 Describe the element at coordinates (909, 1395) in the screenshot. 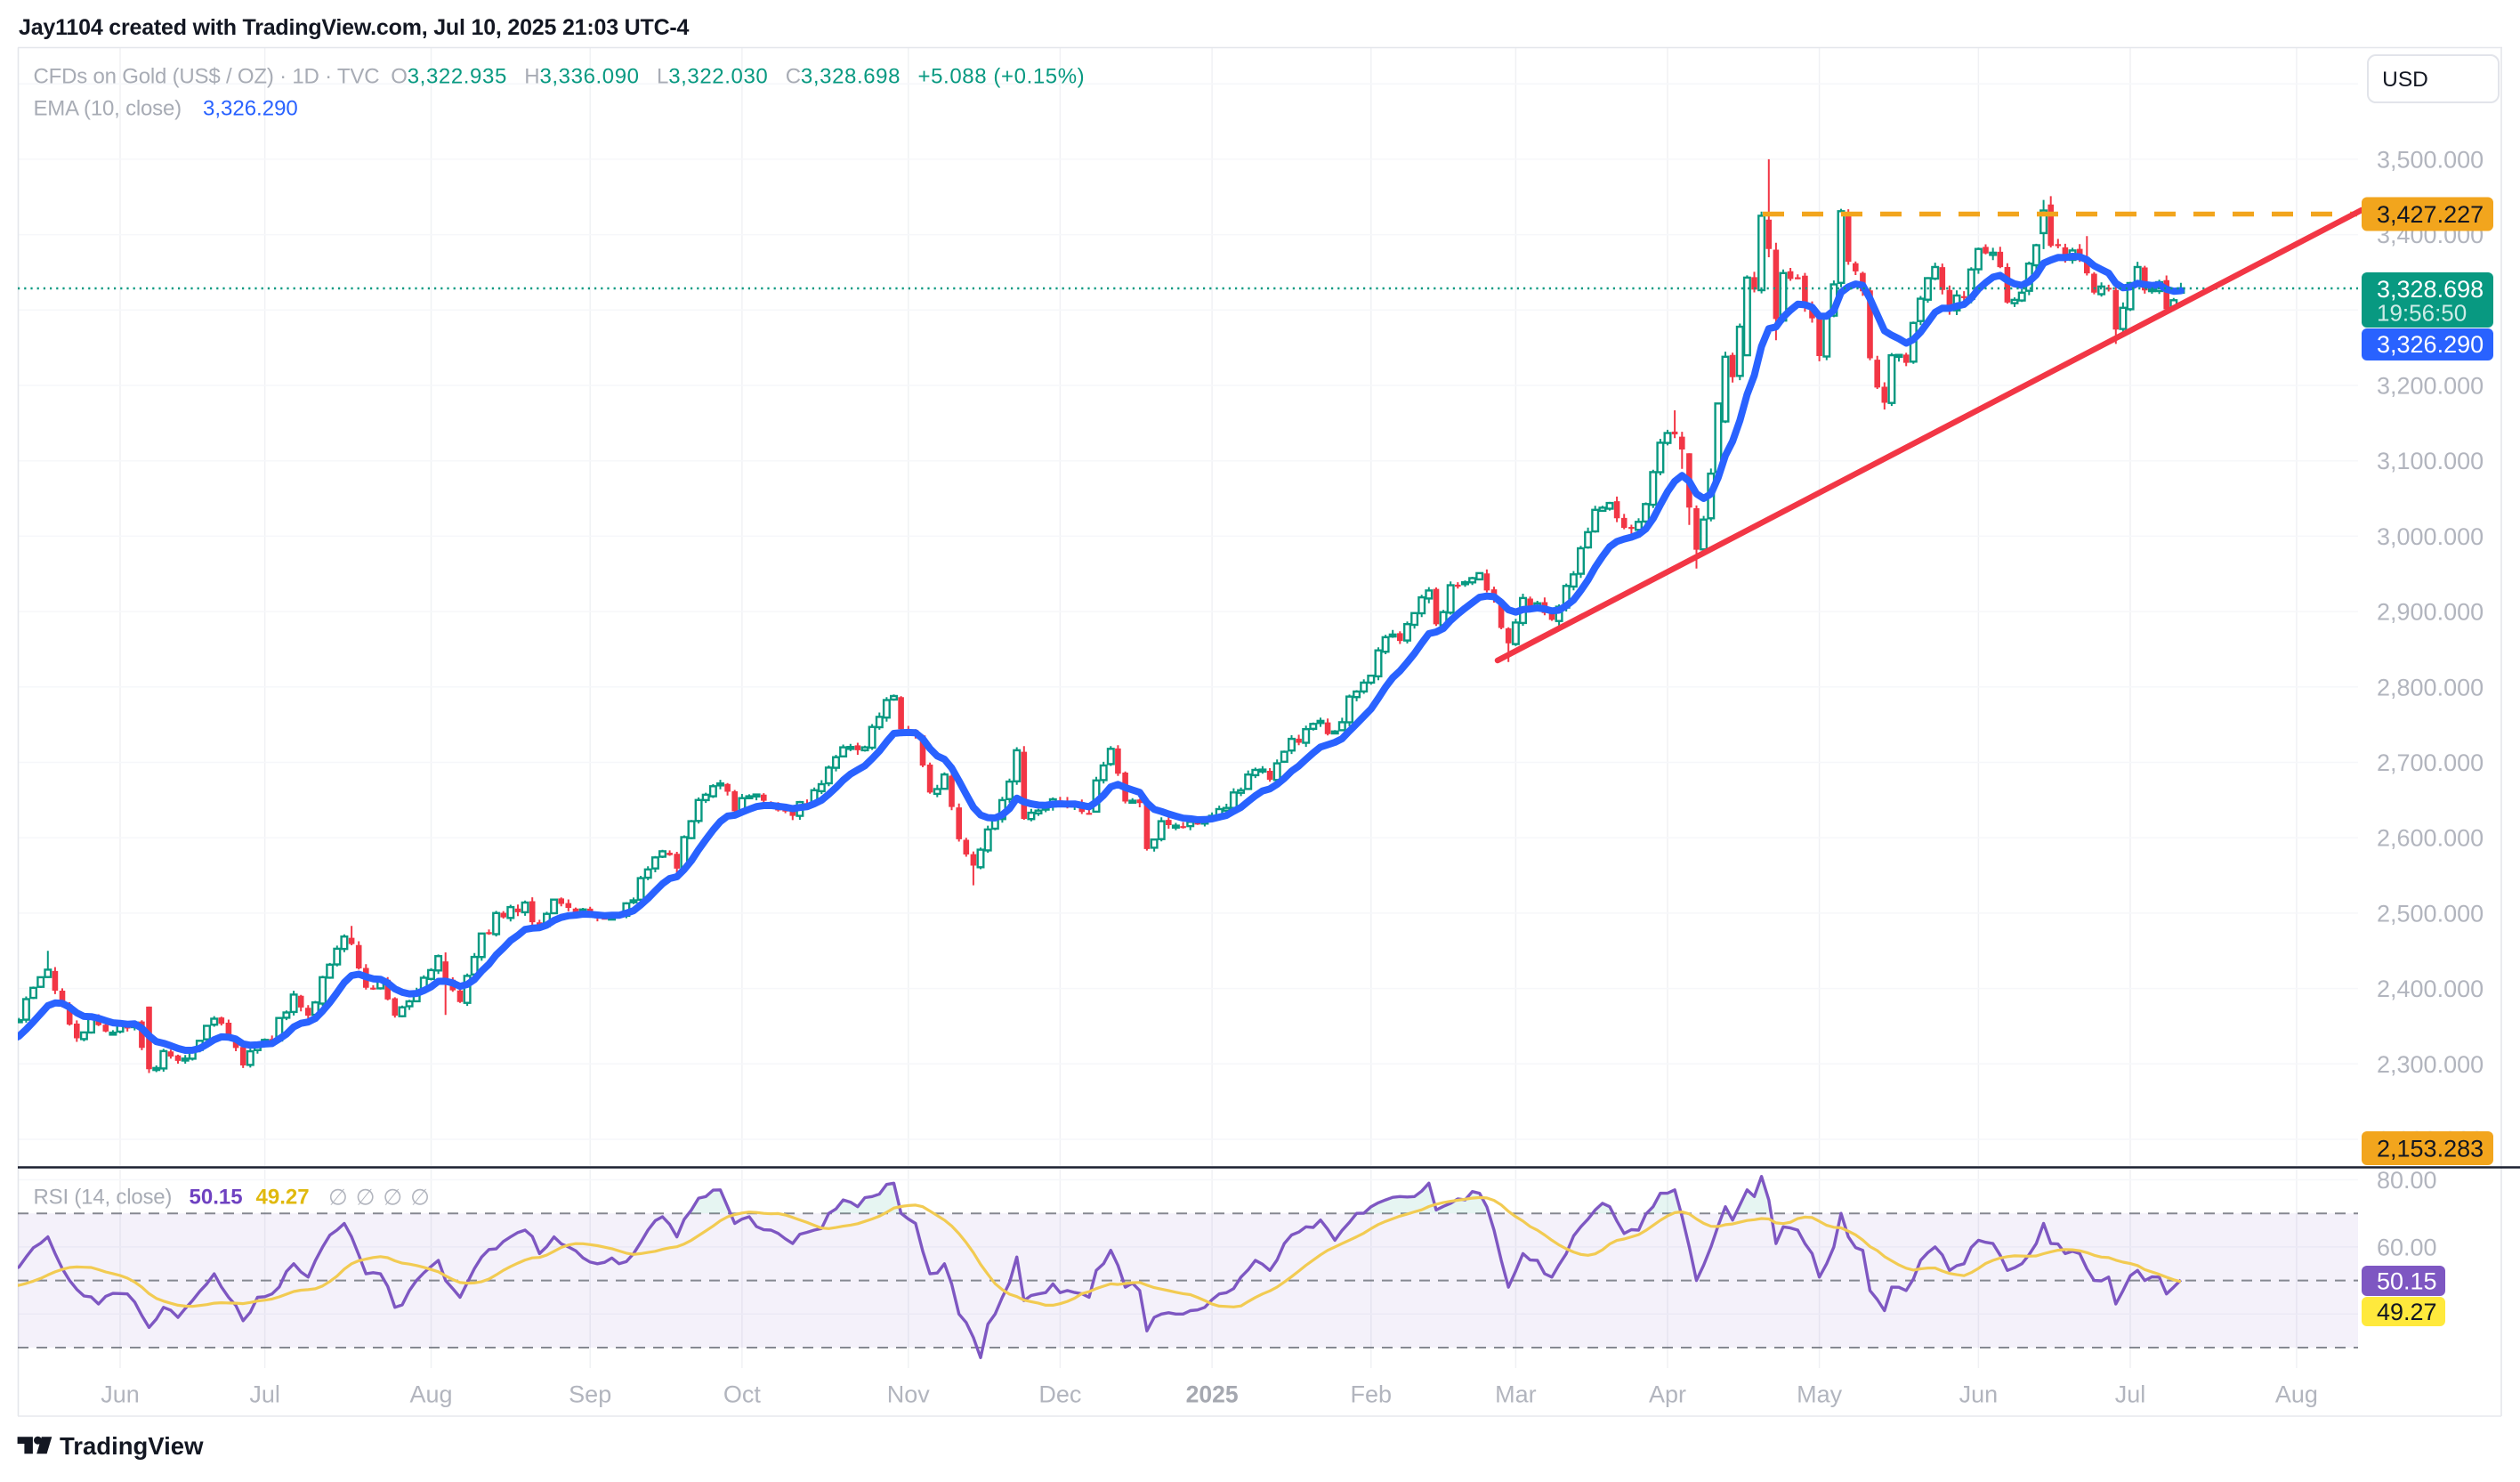

I see `svg-text: Nov` at that location.